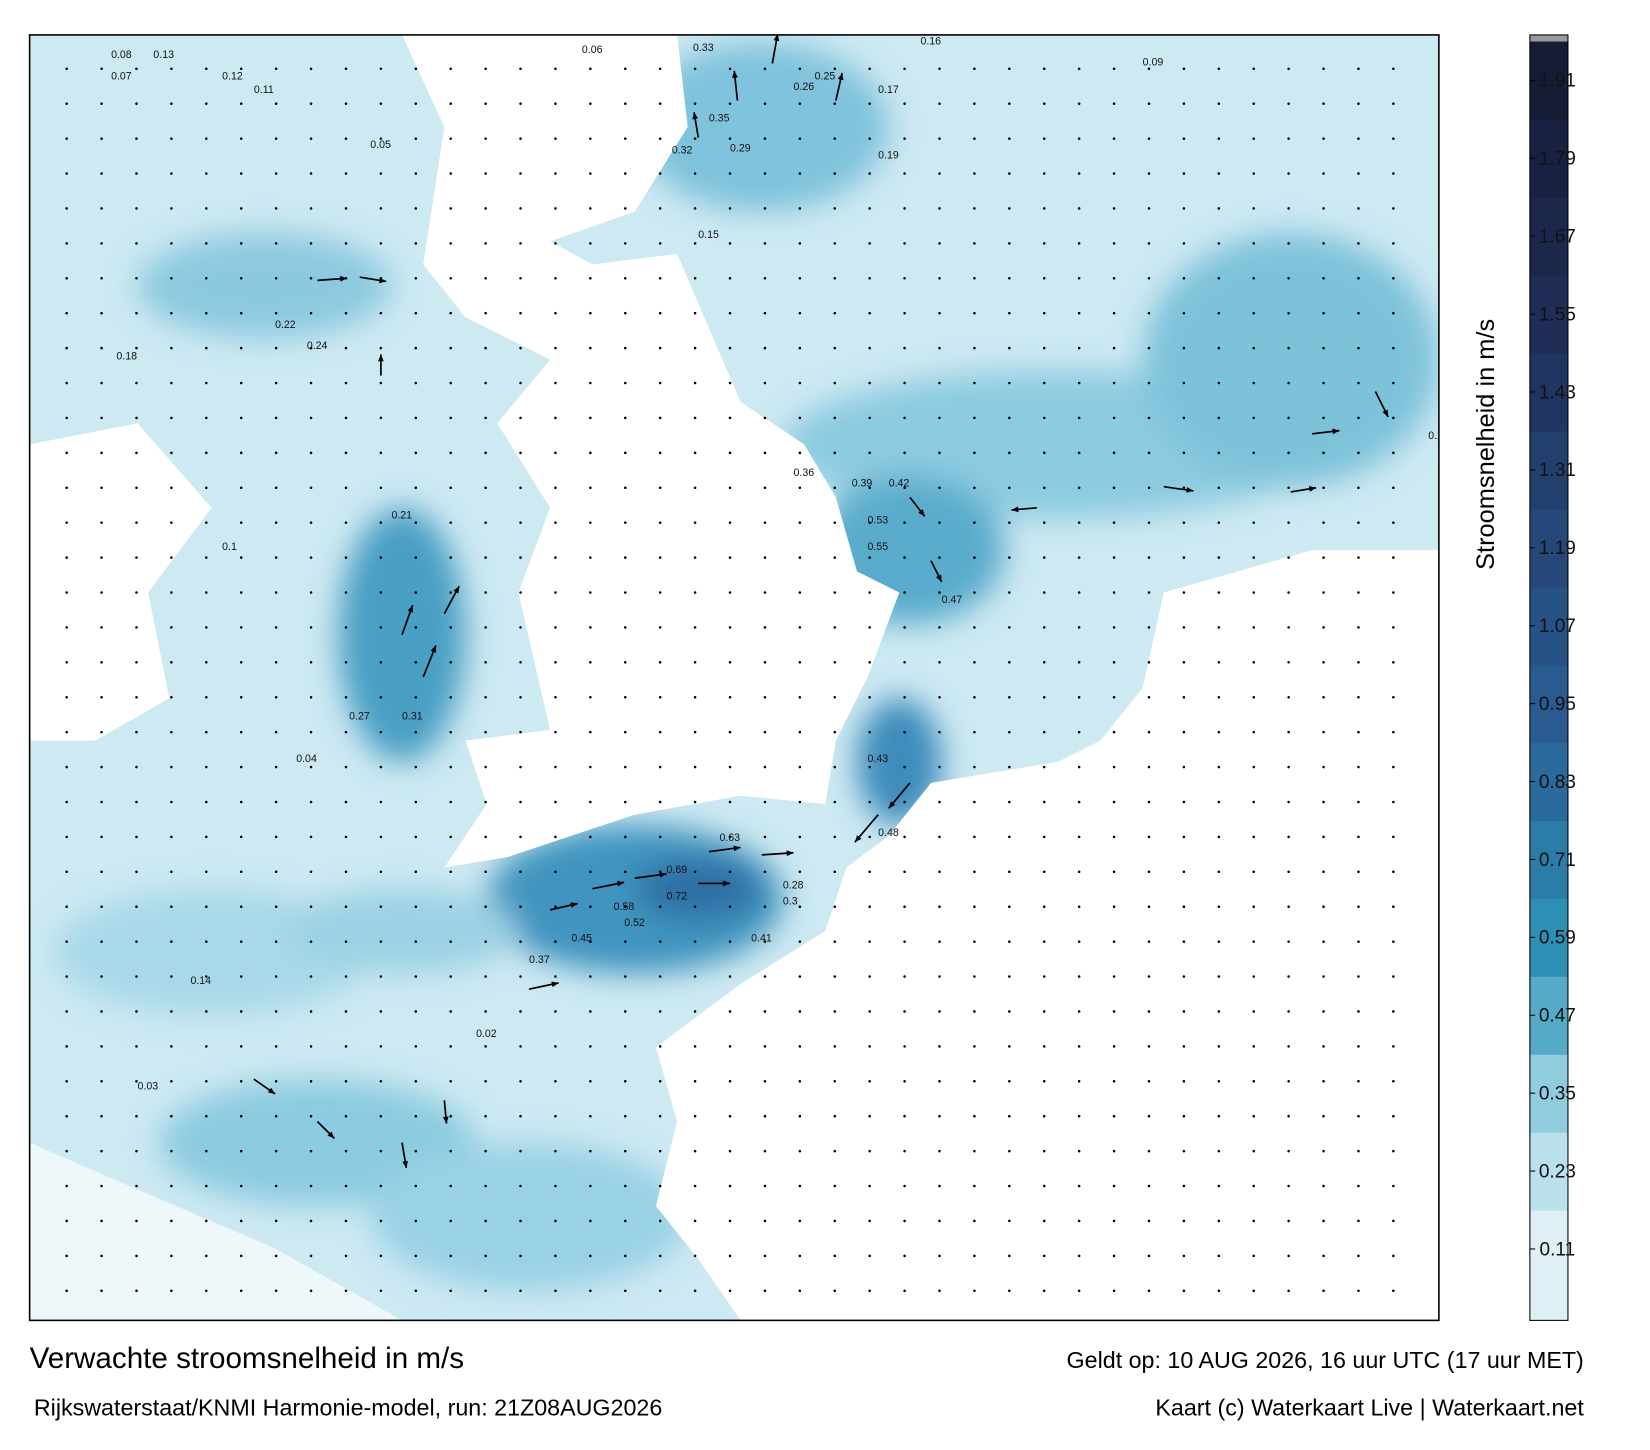  What do you see at coordinates (804, 473) in the screenshot?
I see `map-label: 0.36` at bounding box center [804, 473].